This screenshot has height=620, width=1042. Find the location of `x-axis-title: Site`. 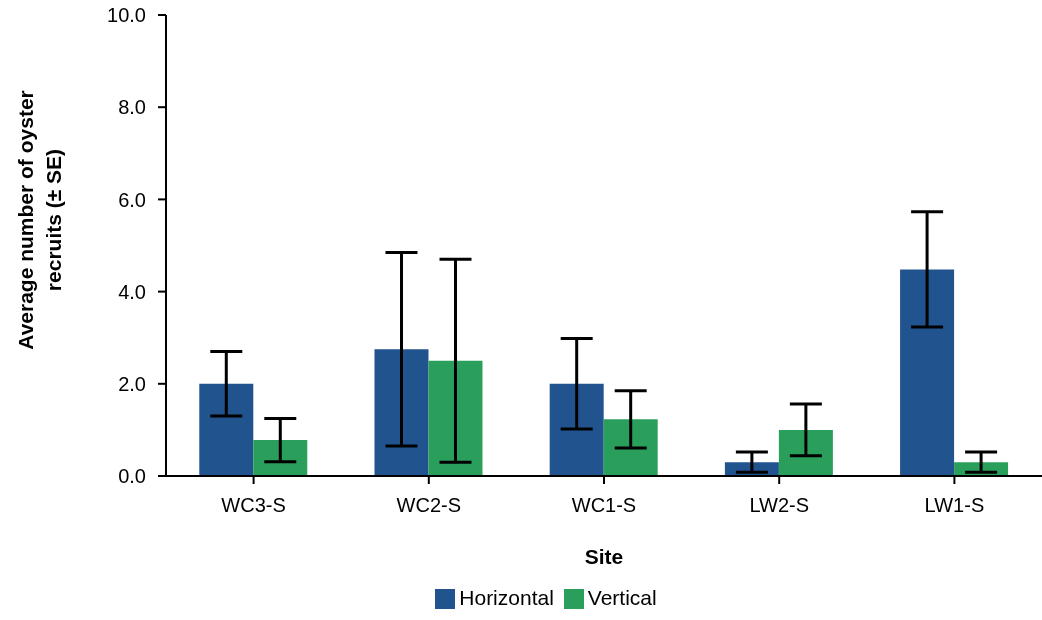

x-axis-title: Site is located at coordinates (604, 556).